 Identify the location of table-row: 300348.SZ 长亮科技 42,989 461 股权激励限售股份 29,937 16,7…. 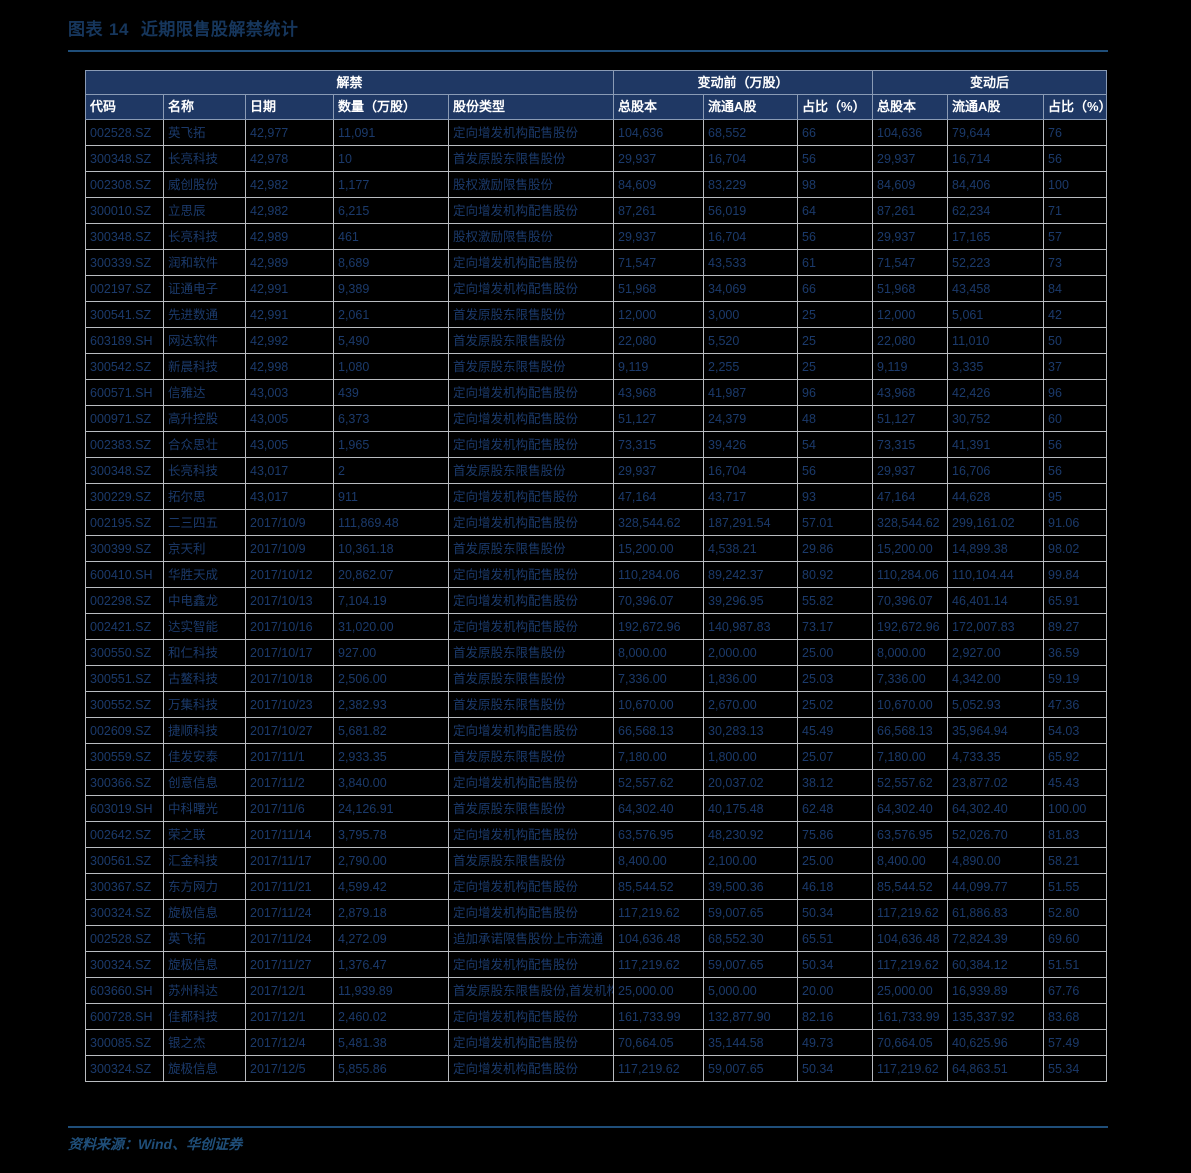
(596, 236).